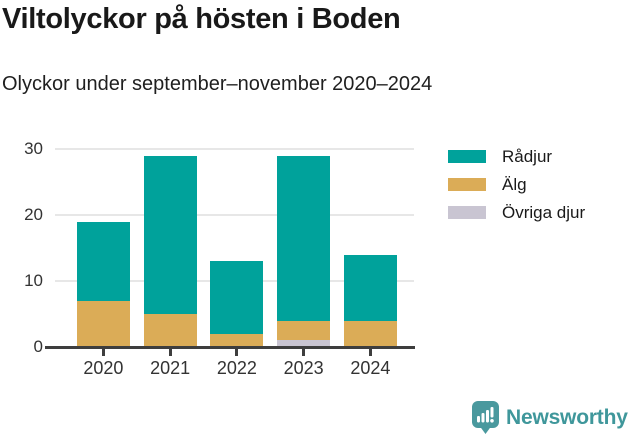  Describe the element at coordinates (33, 214) in the screenshot. I see `y-axis-tick-label: 20` at that location.